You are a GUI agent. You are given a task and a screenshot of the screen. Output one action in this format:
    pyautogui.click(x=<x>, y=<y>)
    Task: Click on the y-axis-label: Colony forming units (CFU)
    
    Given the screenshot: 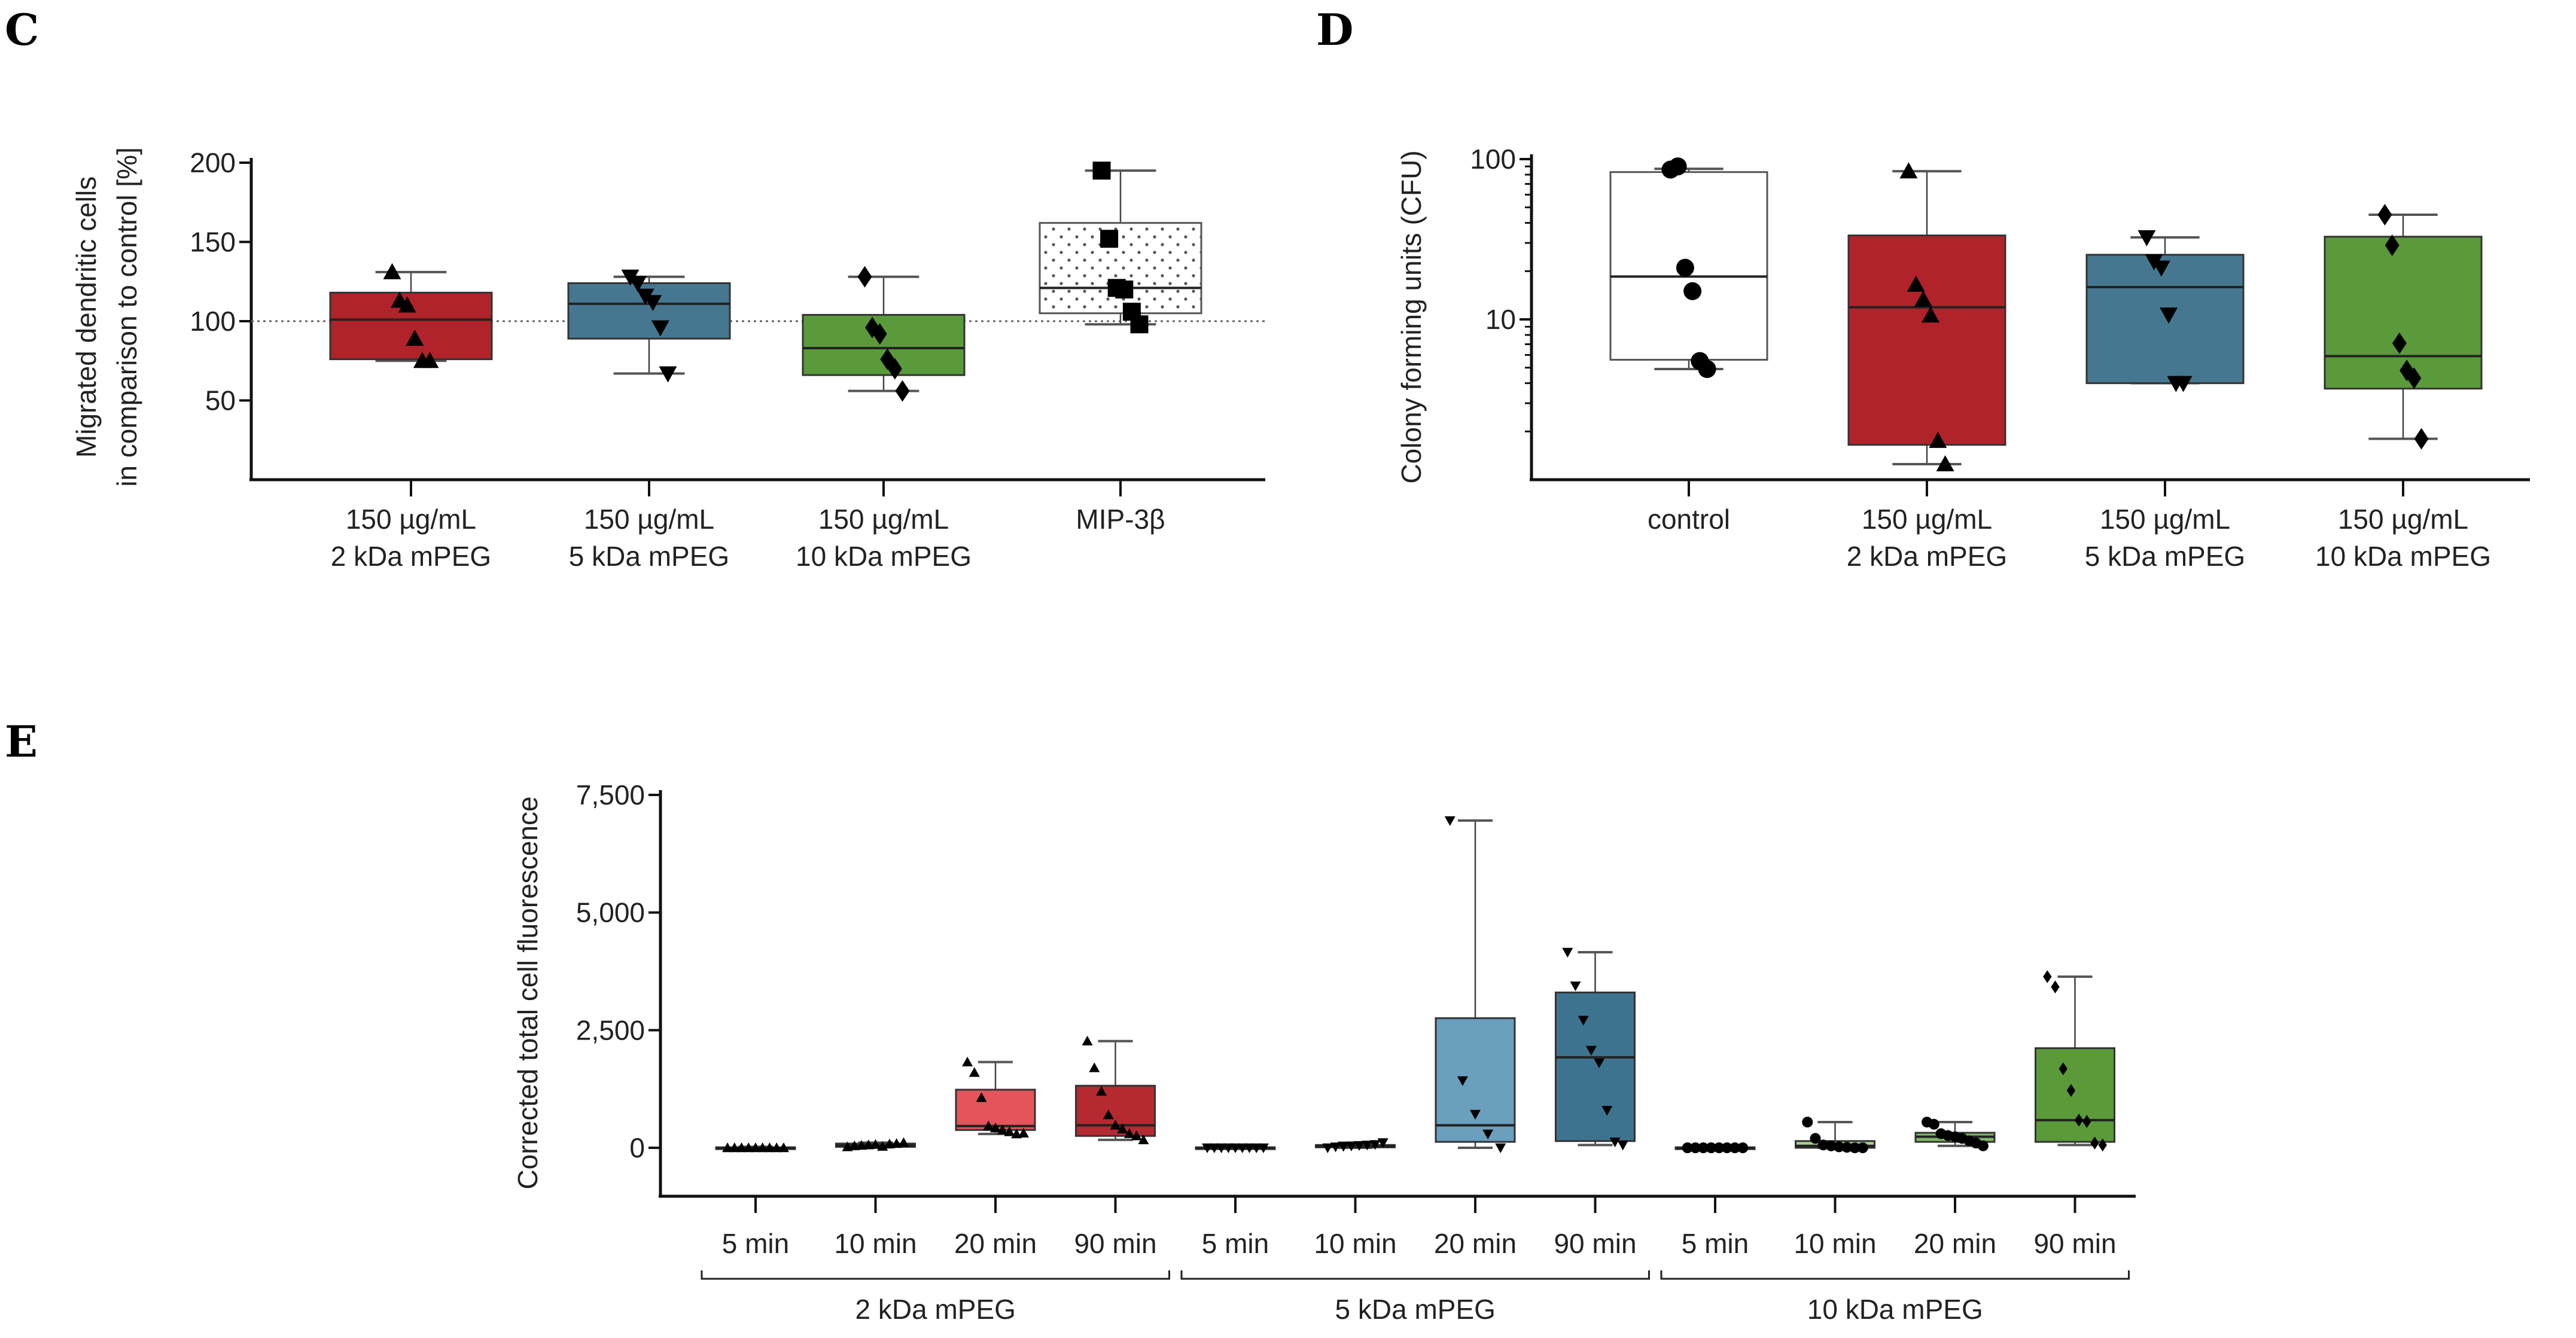 What is the action you would take?
    pyautogui.click(x=1411, y=316)
    